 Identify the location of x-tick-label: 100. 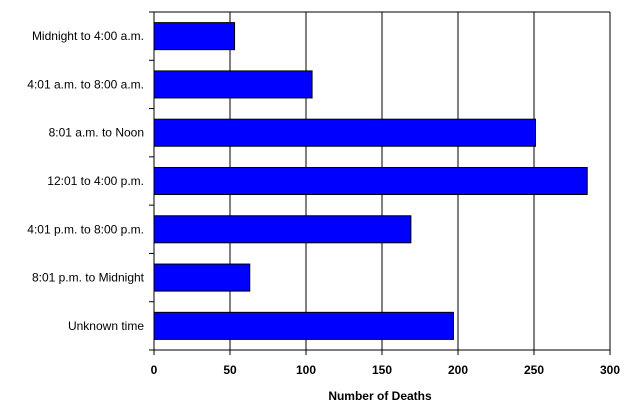
(306, 370).